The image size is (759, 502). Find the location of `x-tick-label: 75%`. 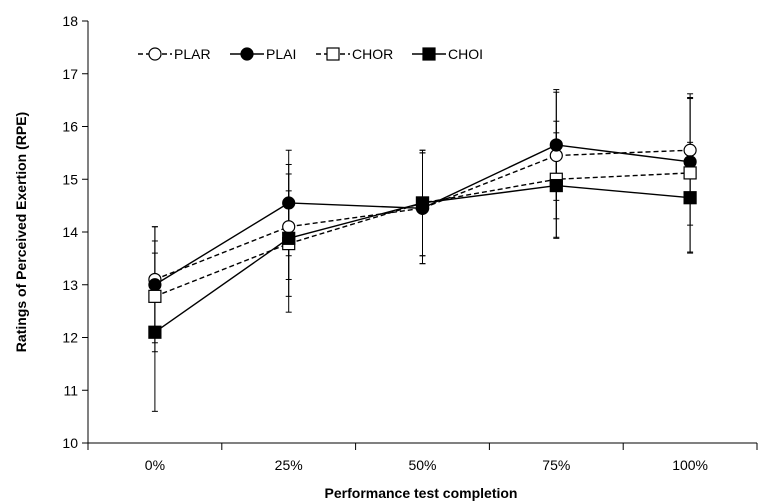

x-tick-label: 75% is located at coordinates (556, 465).